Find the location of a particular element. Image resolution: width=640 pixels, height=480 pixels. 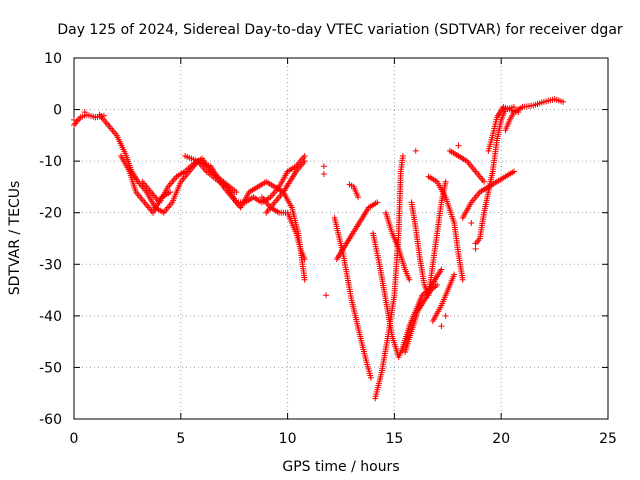

x-tick-label: 20 is located at coordinates (501, 439).